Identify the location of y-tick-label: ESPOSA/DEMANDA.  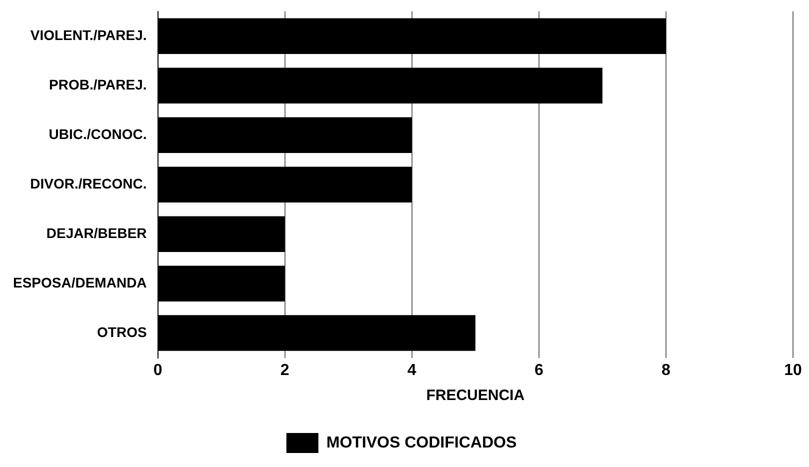
(79, 282).